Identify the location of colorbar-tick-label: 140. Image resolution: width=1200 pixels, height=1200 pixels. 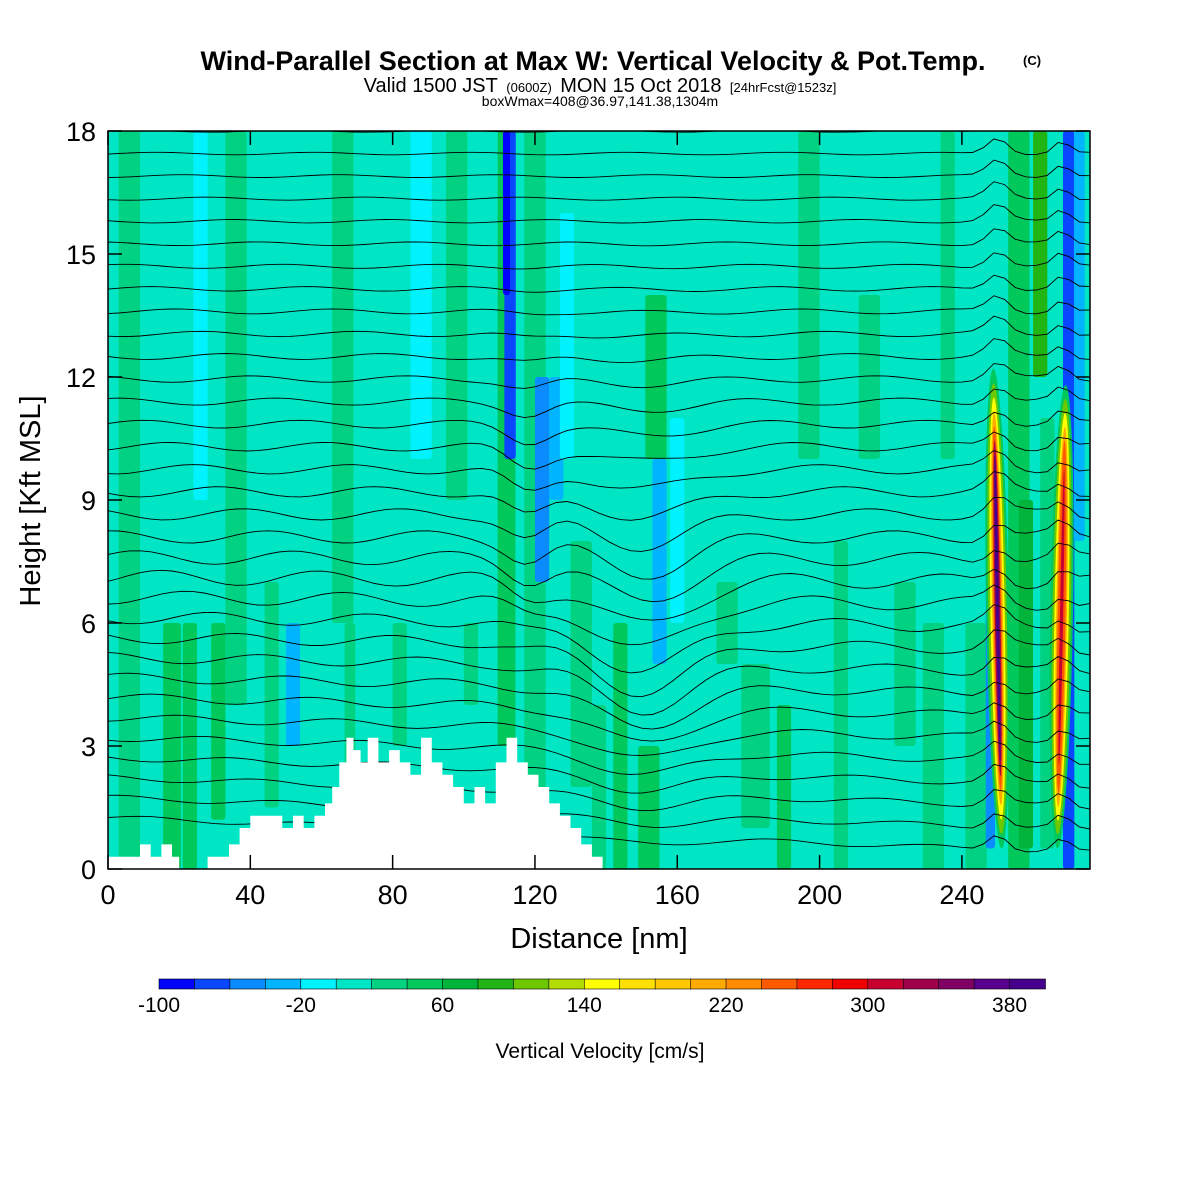
(584, 1005).